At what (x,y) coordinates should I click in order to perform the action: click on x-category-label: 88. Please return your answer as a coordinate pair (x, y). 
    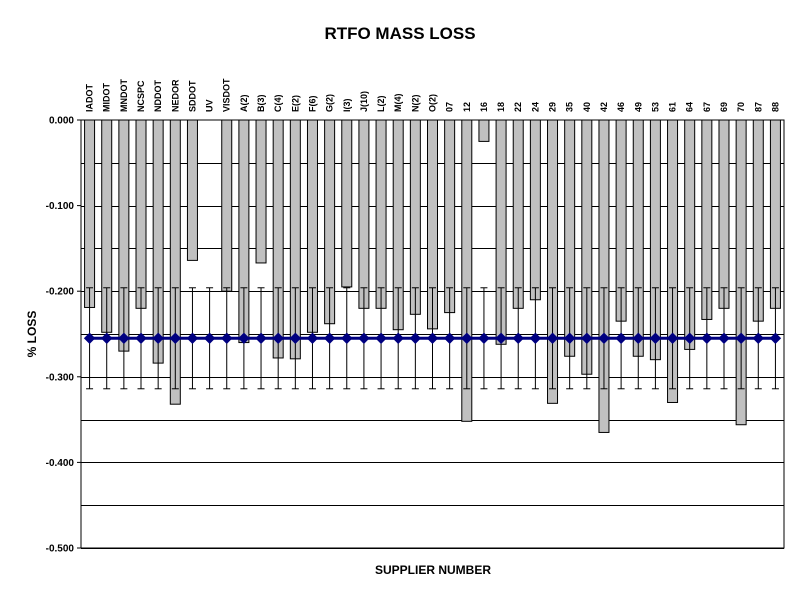
    Looking at the image, I should click on (775, 107).